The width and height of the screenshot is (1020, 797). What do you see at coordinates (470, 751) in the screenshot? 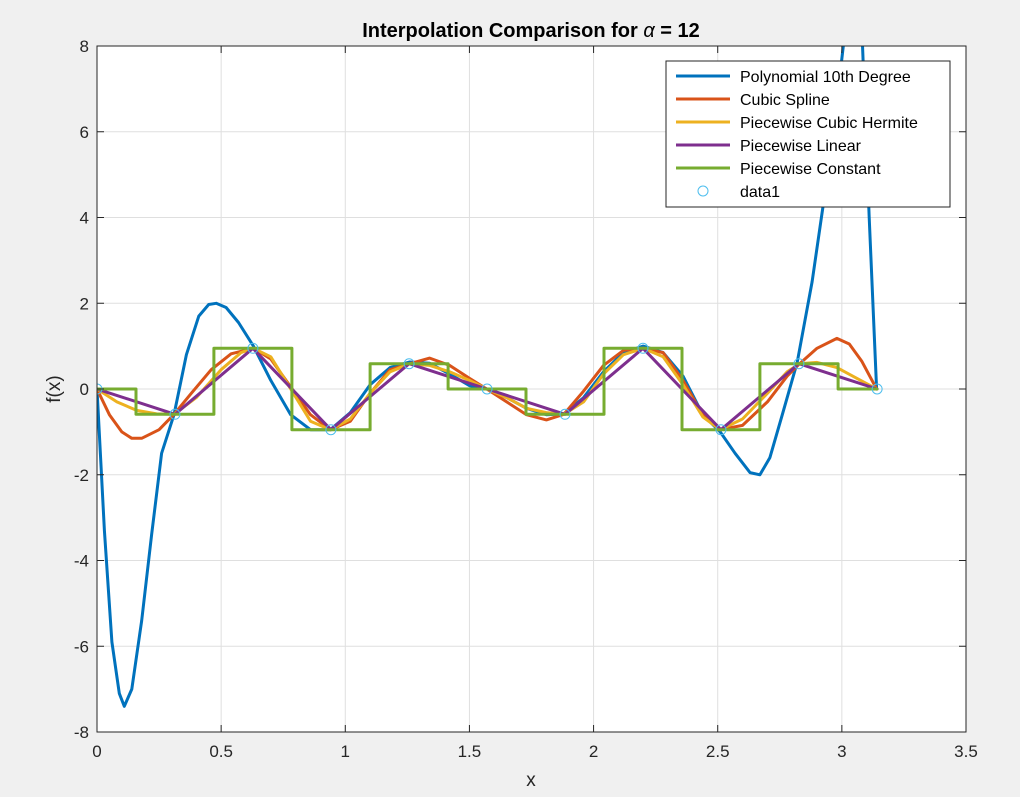
I see `x-tick-label: 1.5` at bounding box center [470, 751].